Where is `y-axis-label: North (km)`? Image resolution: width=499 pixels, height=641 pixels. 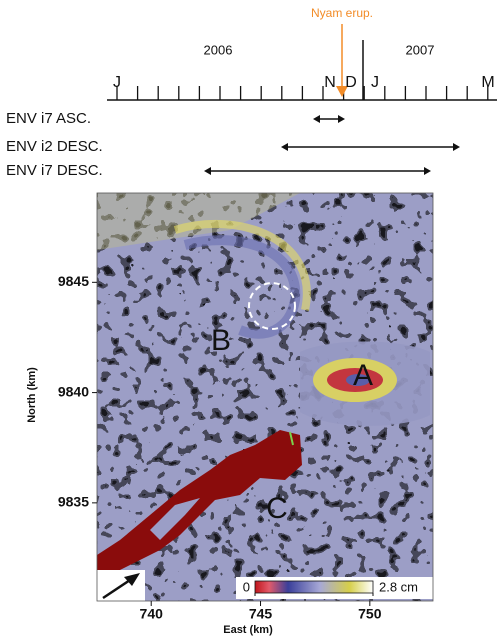 y-axis-label: North (km) is located at coordinates (32, 395).